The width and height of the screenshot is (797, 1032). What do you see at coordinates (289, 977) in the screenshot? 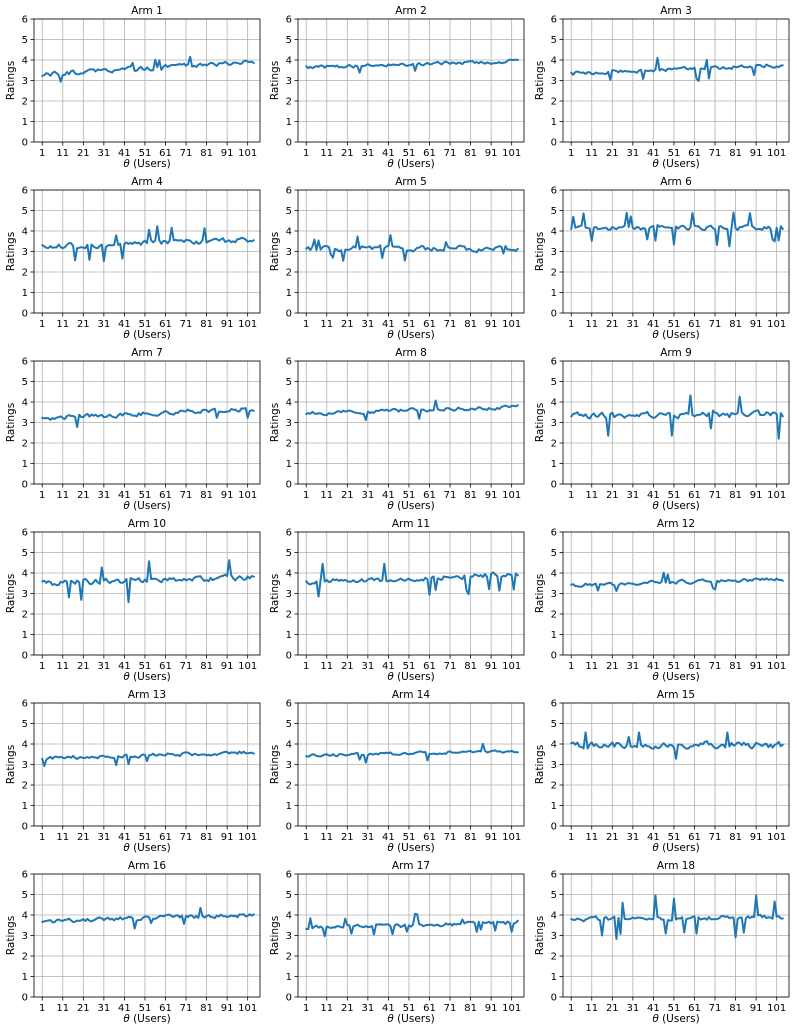
I see `y-tick-label: 1` at bounding box center [289, 977].